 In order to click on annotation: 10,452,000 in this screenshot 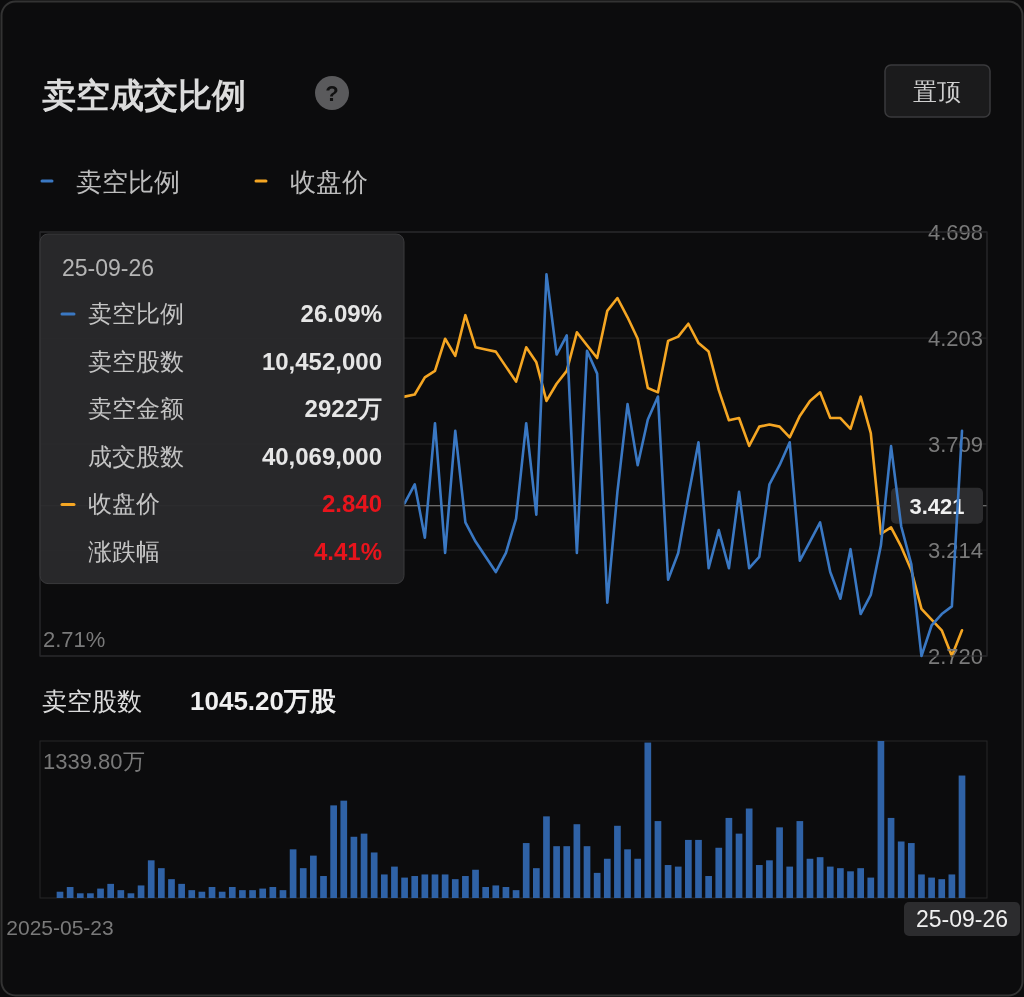, I will do `click(321, 361)`.